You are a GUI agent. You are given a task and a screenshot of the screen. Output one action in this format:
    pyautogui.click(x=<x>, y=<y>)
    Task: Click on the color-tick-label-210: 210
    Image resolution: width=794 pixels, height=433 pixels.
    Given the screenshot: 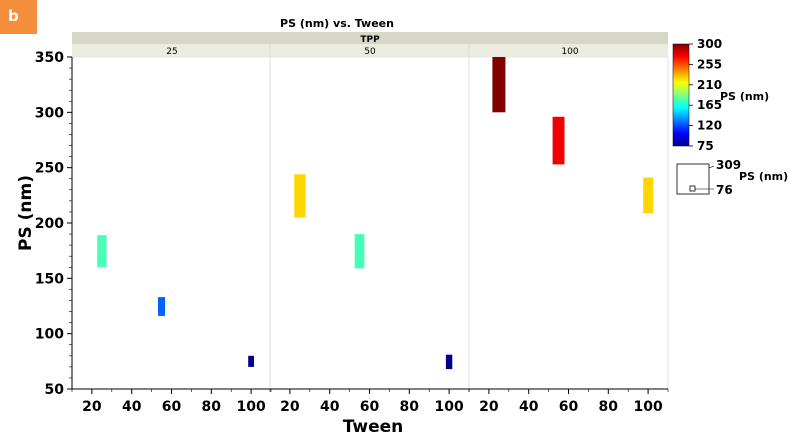 What is the action you would take?
    pyautogui.click(x=709, y=85)
    